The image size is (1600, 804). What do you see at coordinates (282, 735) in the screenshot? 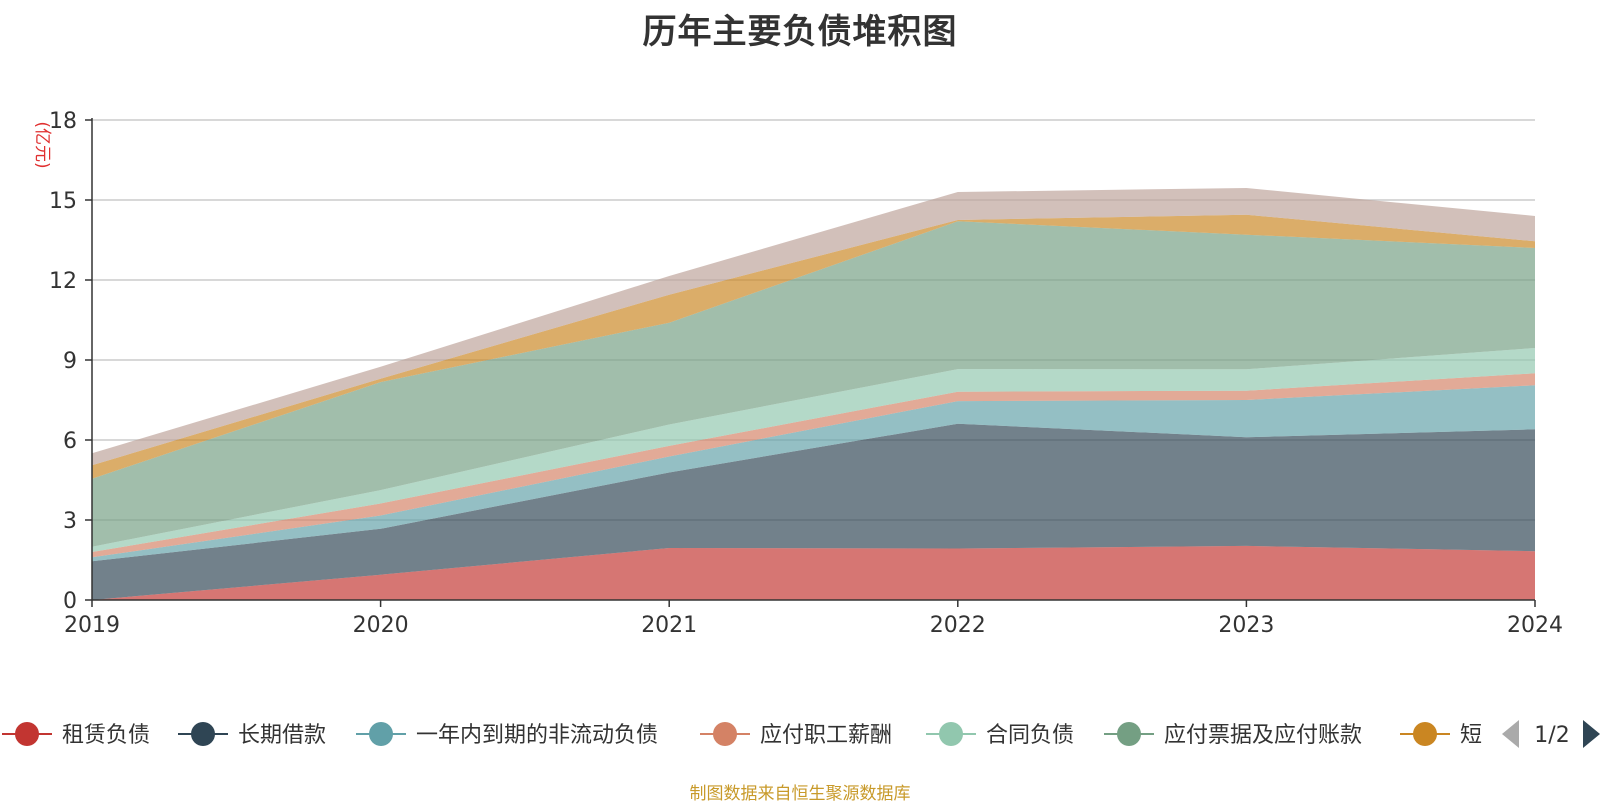
I see `legend-label: 长期借款` at bounding box center [282, 735].